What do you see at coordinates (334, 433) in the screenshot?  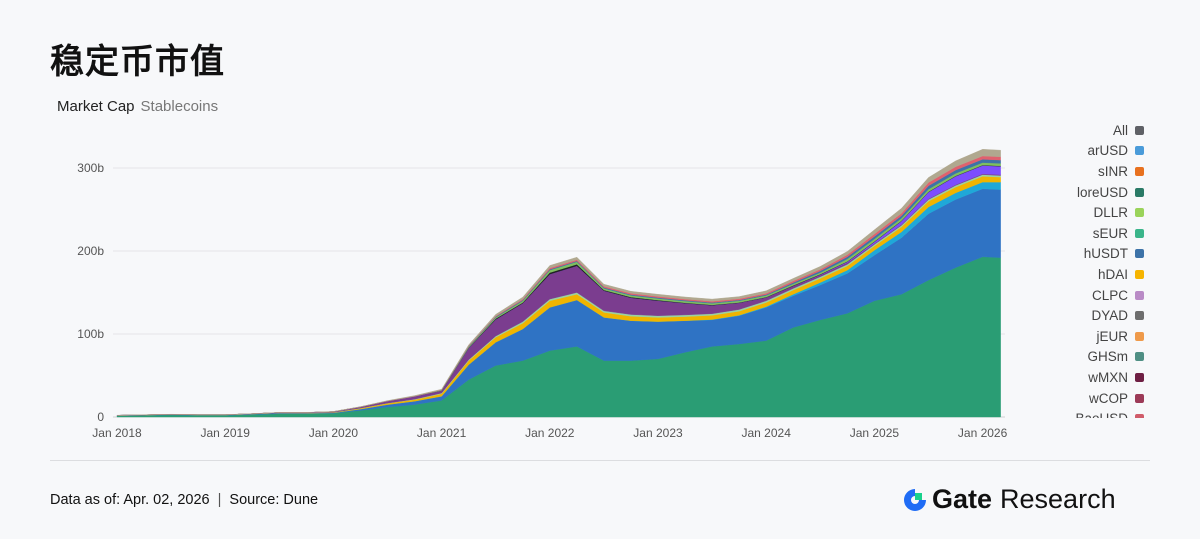 I see `x-tick-label: Jan 2020` at bounding box center [334, 433].